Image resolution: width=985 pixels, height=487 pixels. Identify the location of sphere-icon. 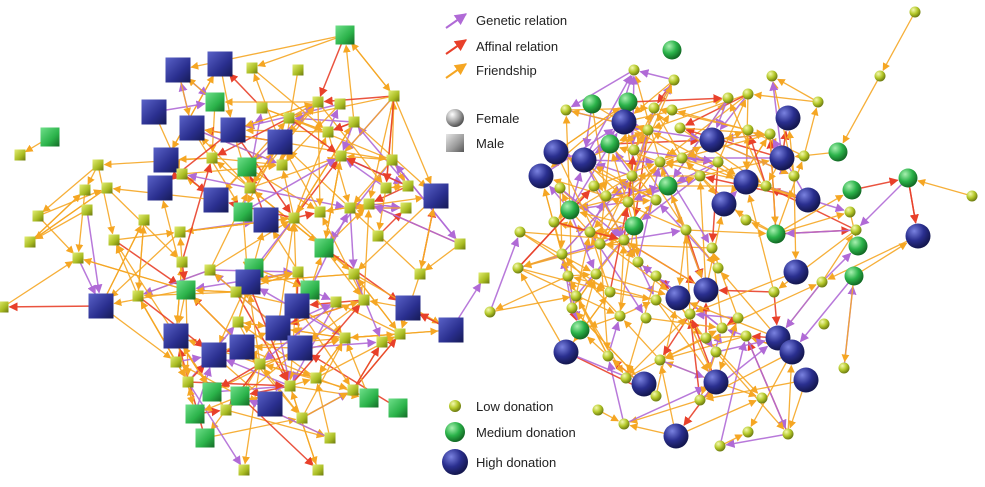
(455, 118).